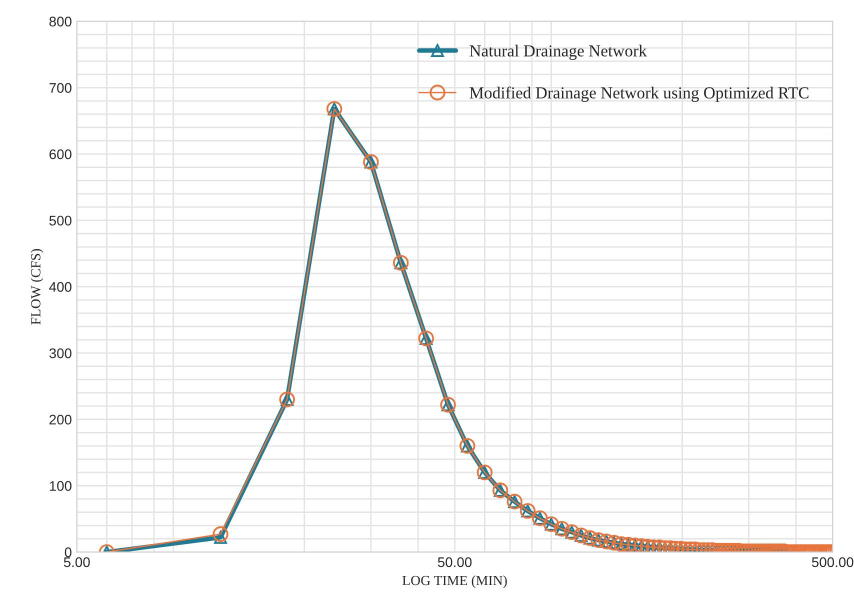 Image resolution: width=854 pixels, height=610 pixels. Describe the element at coordinates (37, 287) in the screenshot. I see `y-axis-title: FLOW (CFS)` at that location.